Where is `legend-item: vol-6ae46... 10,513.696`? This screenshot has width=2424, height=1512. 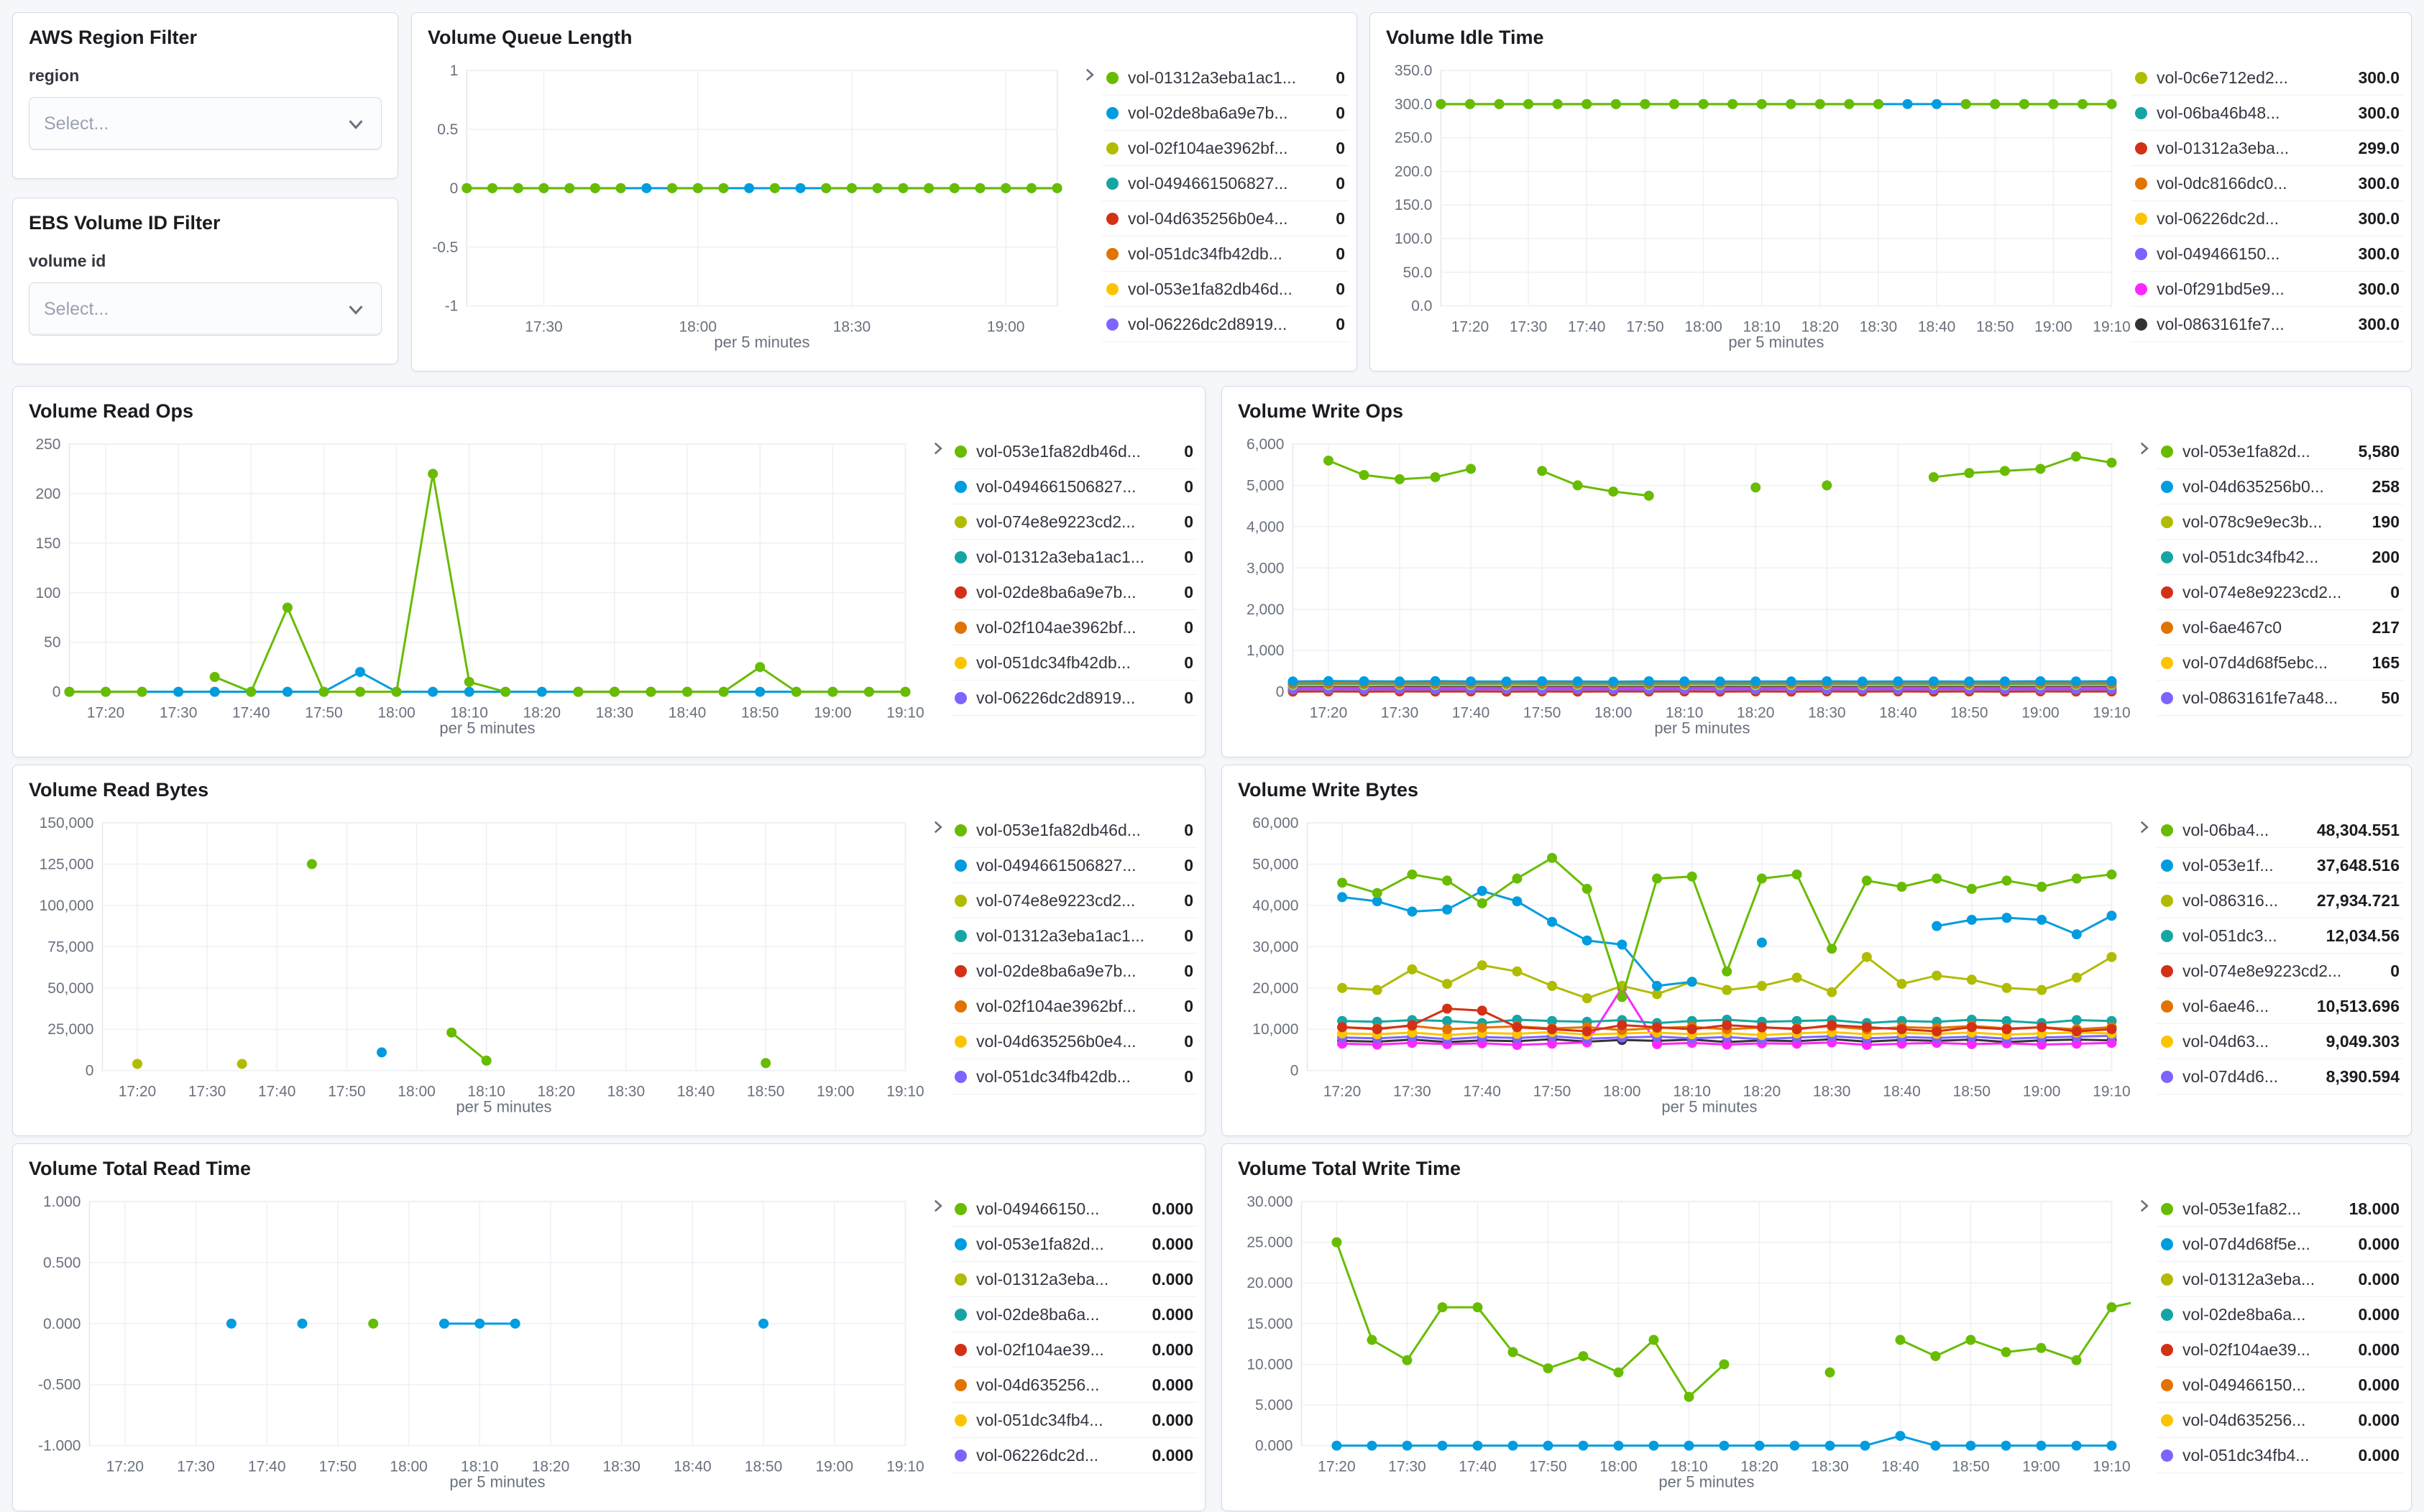 legend-item: vol-6ae46... 10,513.696 is located at coordinates (2280, 1007).